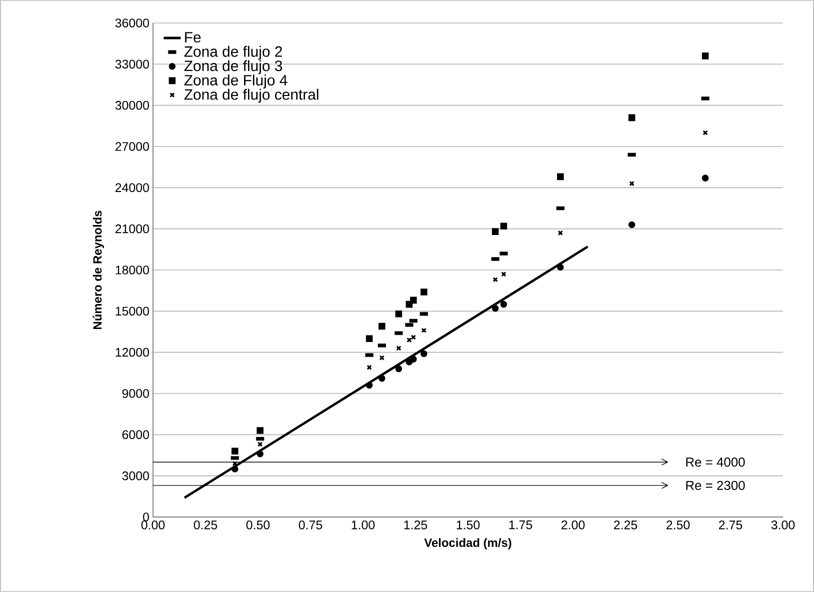  Describe the element at coordinates (98, 269) in the screenshot. I see `y-axis-title: Número de Reynolds` at that location.